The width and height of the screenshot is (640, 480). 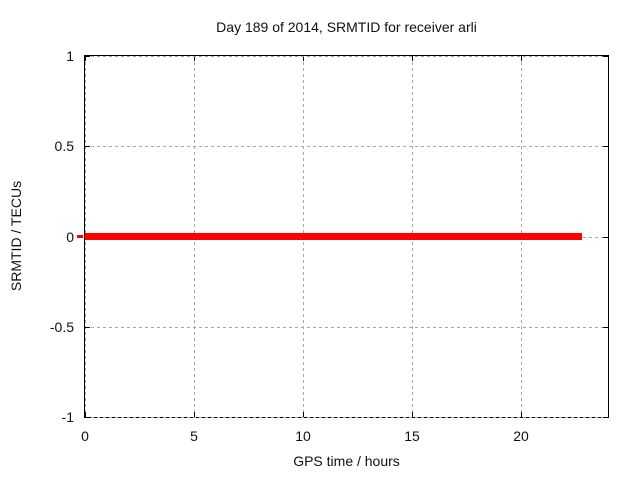 I want to click on x-tick-label: 0, so click(x=85, y=436).